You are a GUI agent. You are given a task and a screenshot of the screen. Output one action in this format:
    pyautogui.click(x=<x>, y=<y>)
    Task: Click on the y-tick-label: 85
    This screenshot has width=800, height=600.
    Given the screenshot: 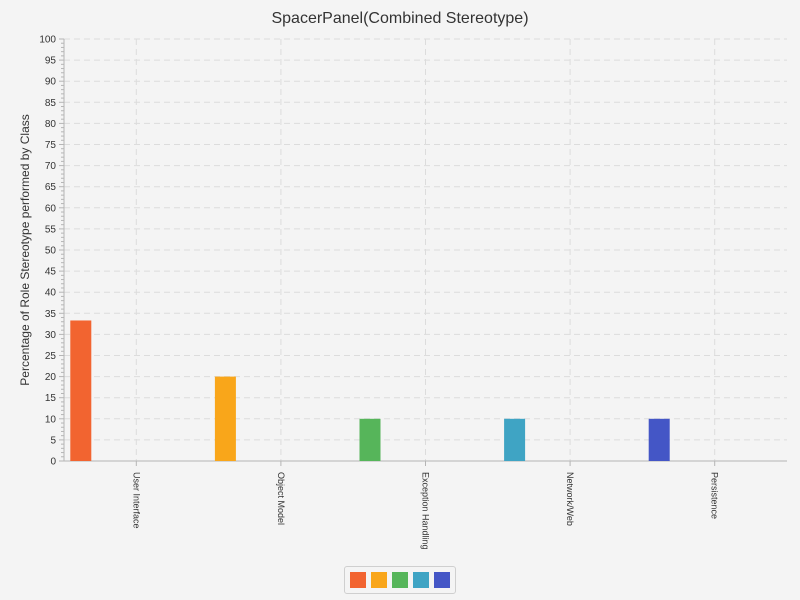 What is the action you would take?
    pyautogui.click(x=51, y=103)
    